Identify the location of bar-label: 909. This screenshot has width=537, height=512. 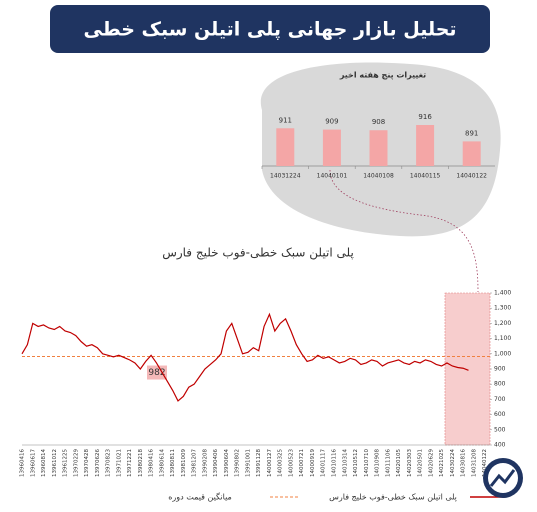
(331, 122).